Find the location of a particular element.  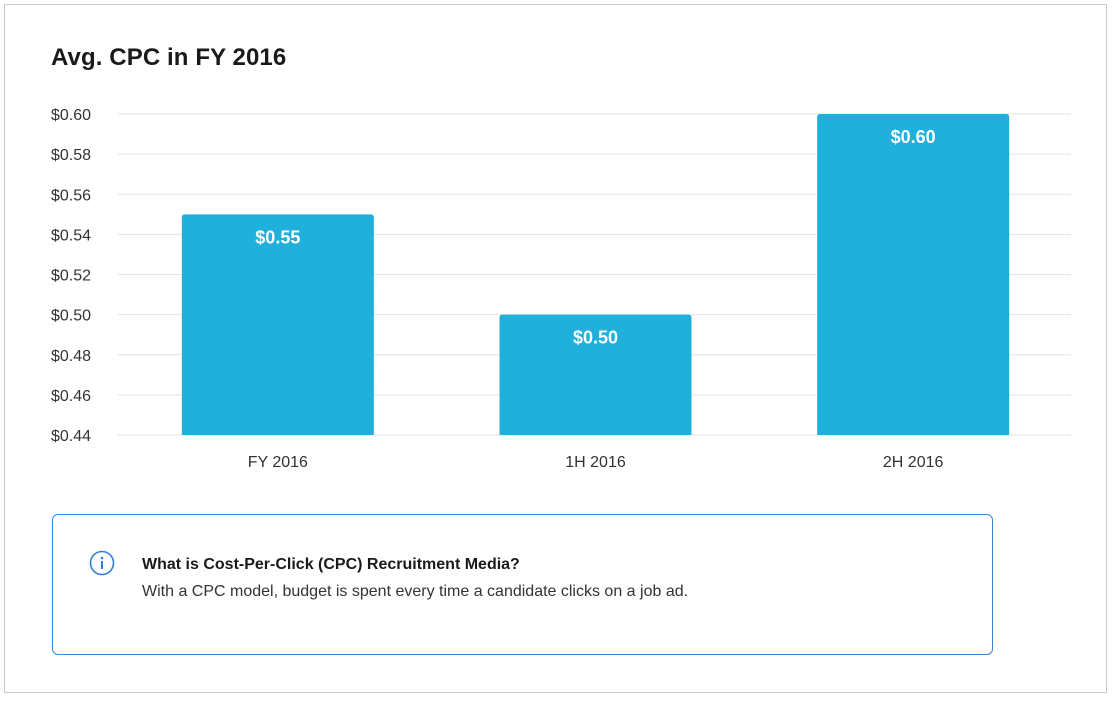

y-tick-label: $0.56 is located at coordinates (71, 195).